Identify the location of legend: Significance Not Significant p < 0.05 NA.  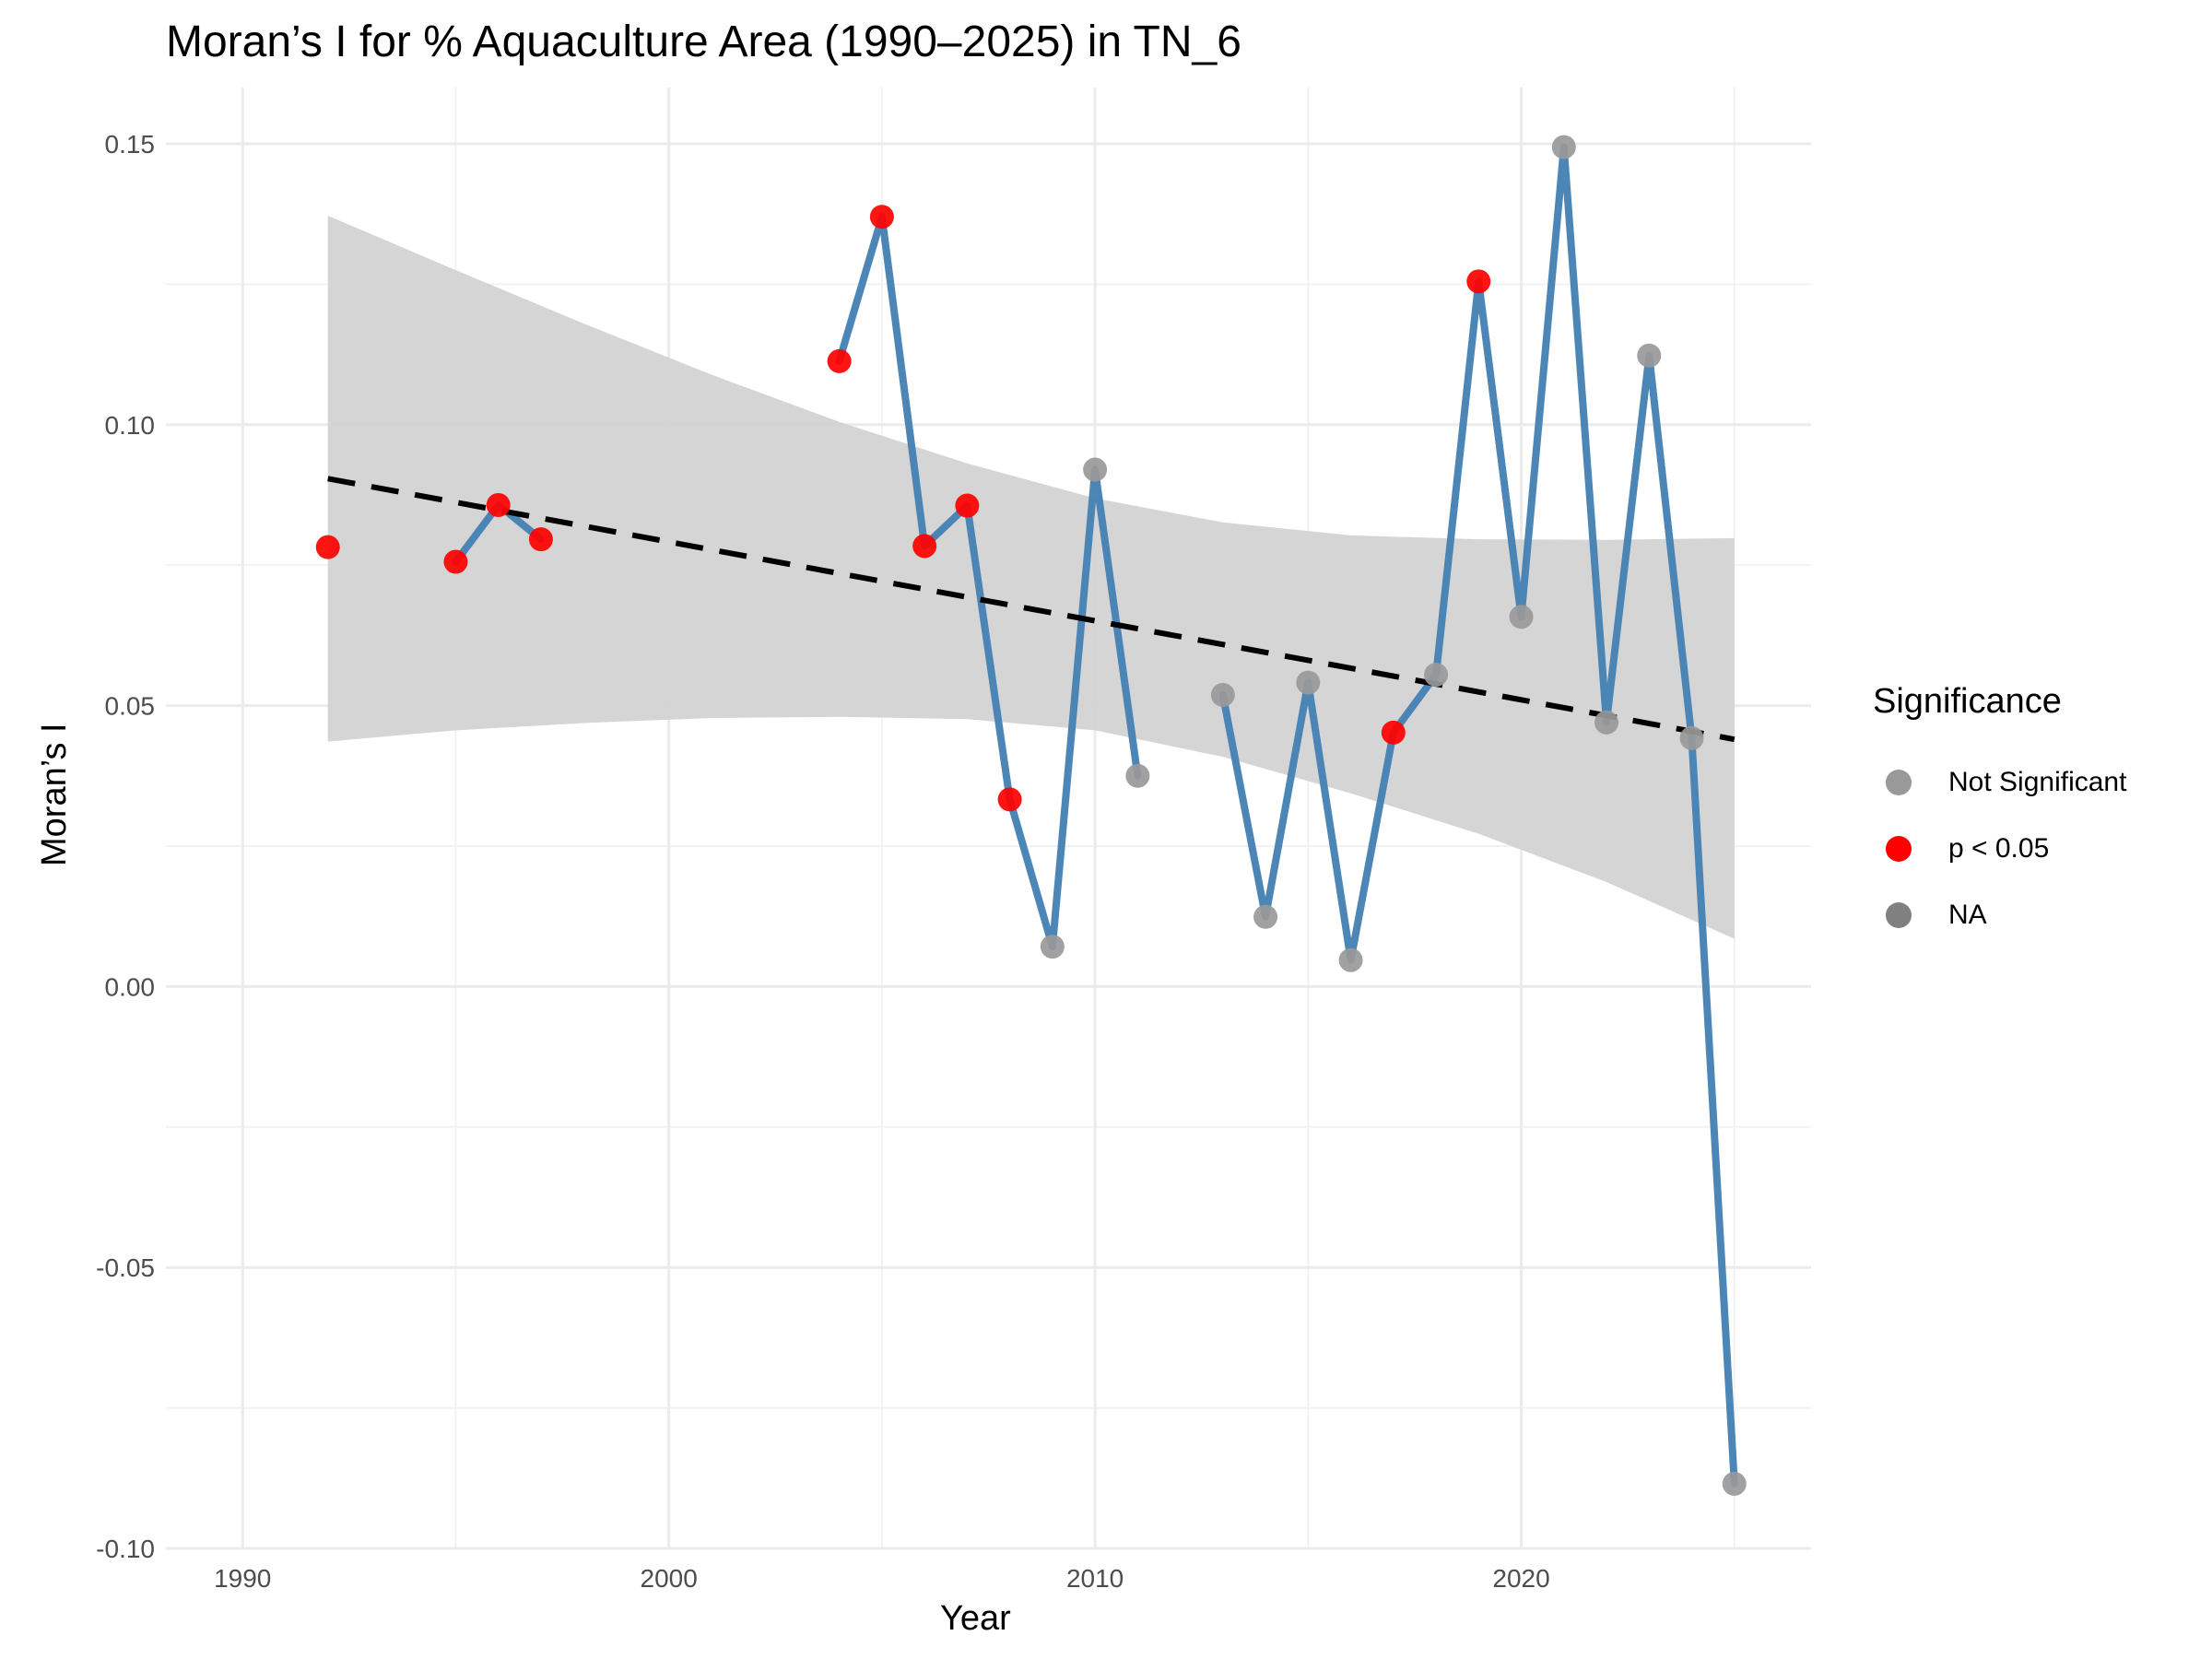
(1999, 815).